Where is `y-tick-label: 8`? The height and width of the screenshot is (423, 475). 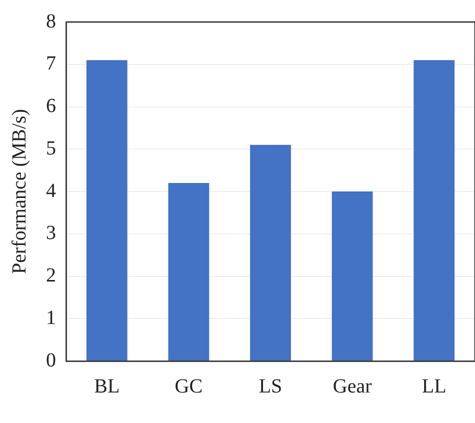
y-tick-label: 8 is located at coordinates (51, 21).